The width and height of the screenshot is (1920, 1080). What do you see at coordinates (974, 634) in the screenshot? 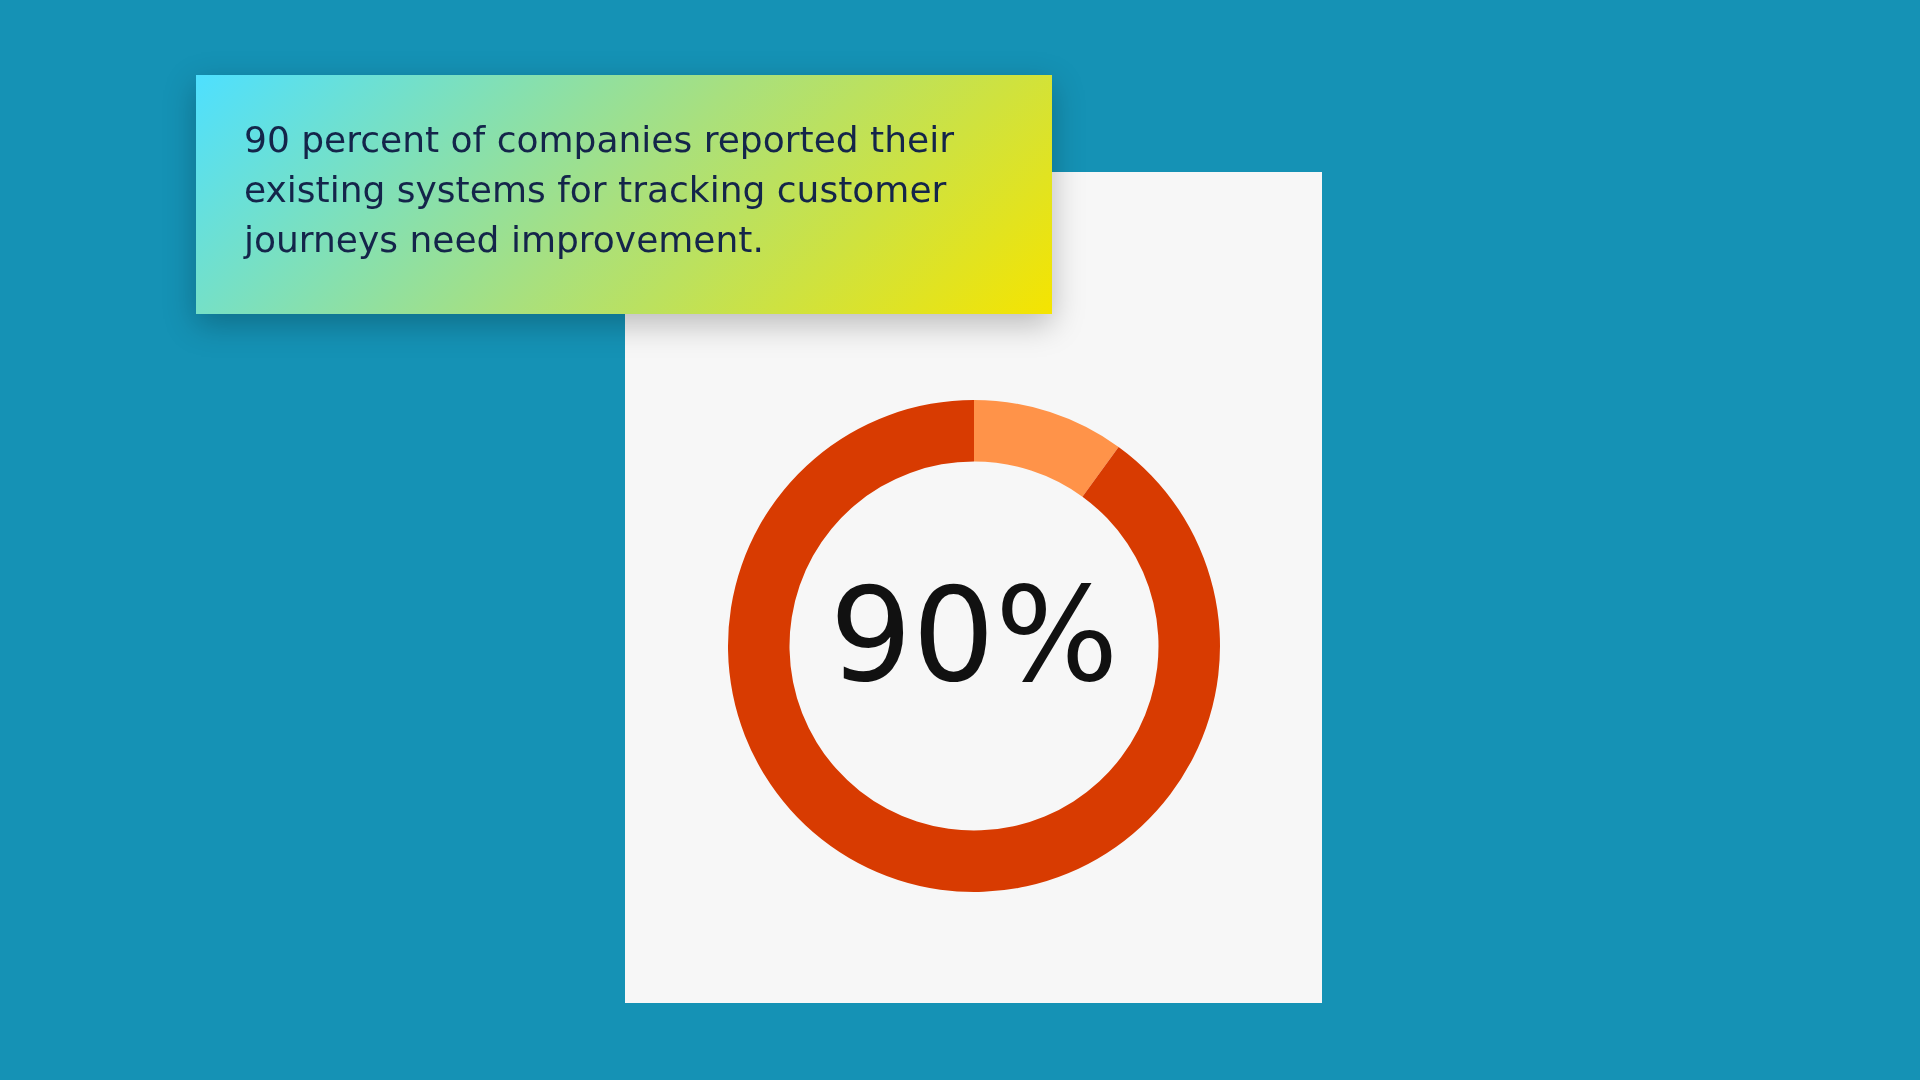
I see `data-label: 90%` at bounding box center [974, 634].